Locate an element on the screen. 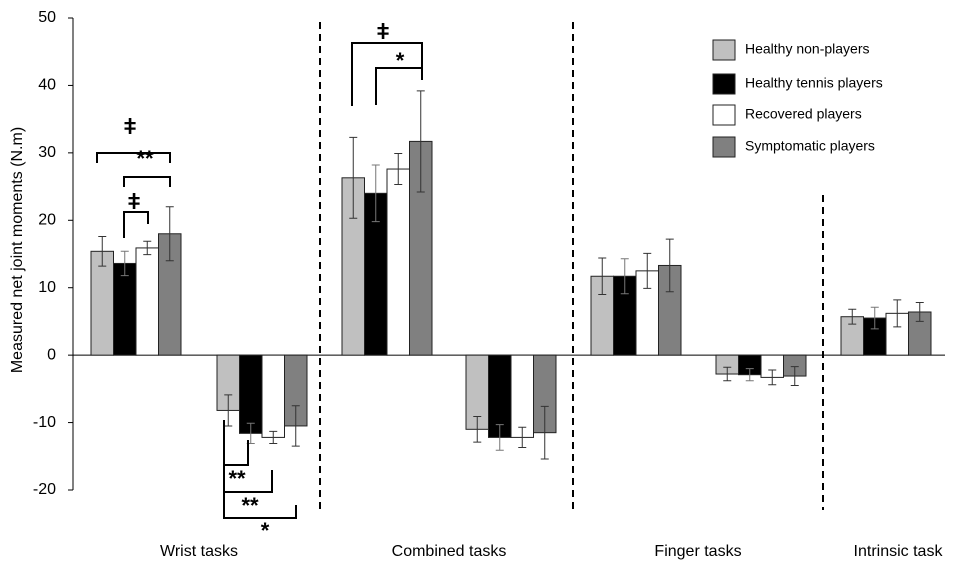 Image resolution: width=967 pixels, height=564 pixels. legend-label: Recovered players is located at coordinates (803, 114).